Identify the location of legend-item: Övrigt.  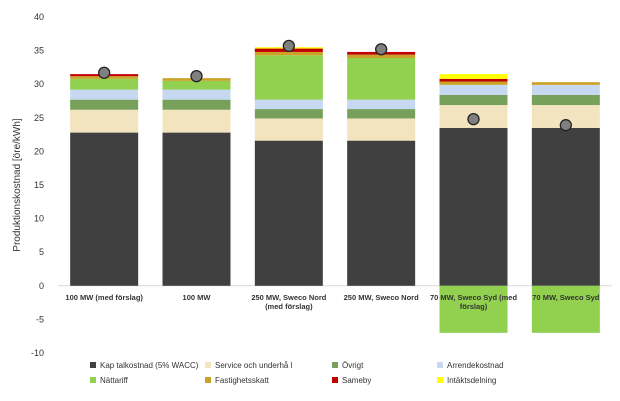
(348, 365).